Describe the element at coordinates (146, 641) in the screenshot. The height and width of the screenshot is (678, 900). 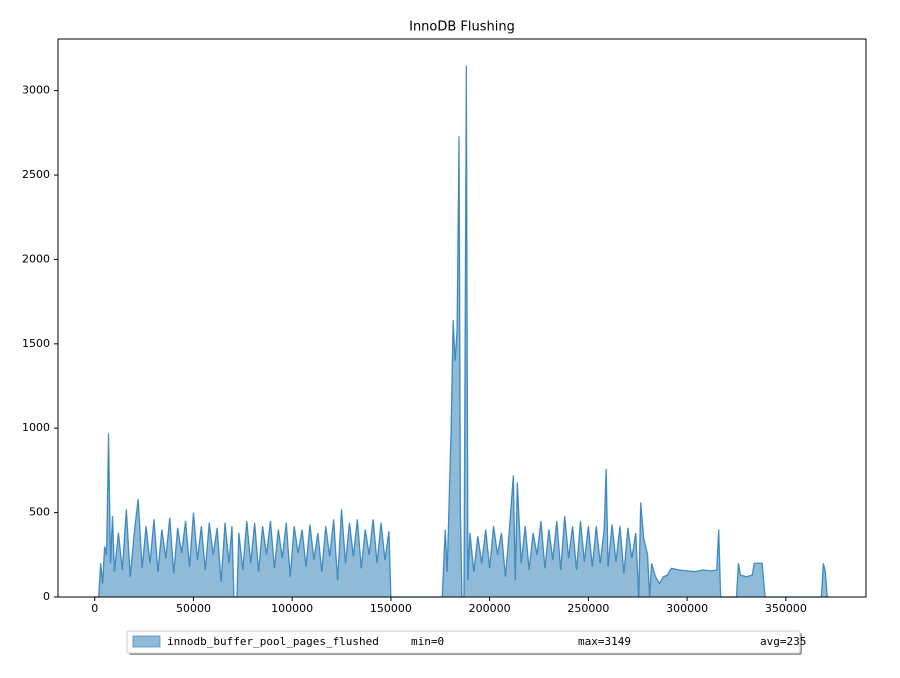
I see `legend-swatch` at that location.